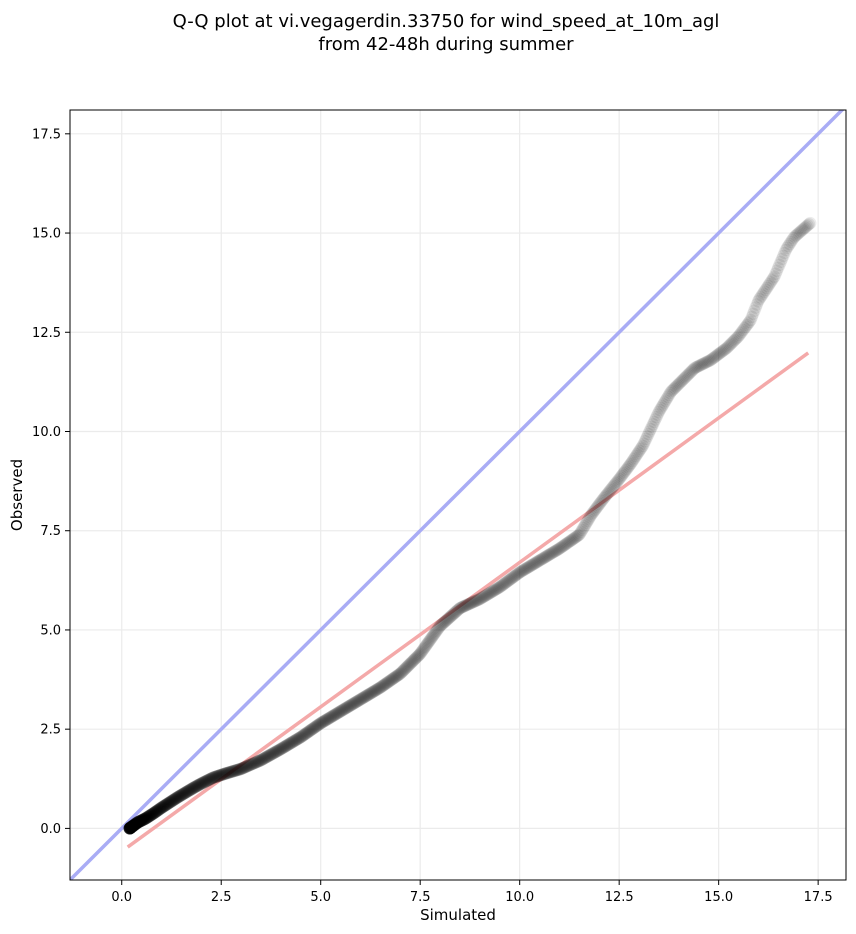  What do you see at coordinates (46, 333) in the screenshot?
I see `y-tick-label: 12.5` at bounding box center [46, 333].